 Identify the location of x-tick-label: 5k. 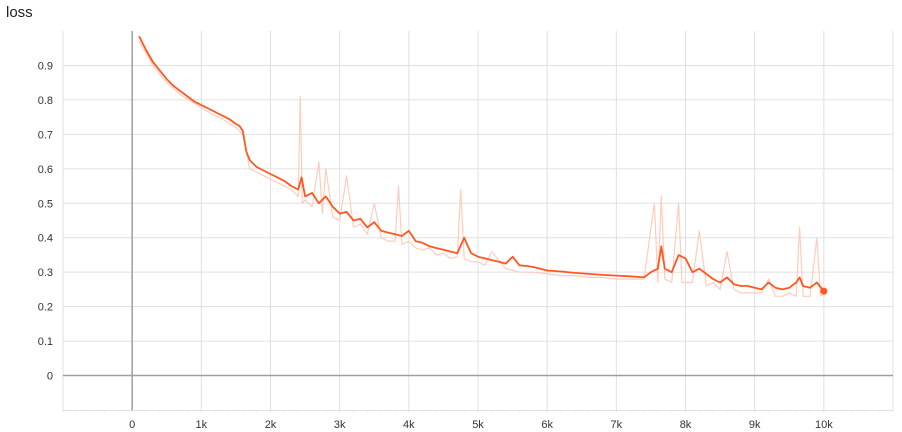
(478, 425).